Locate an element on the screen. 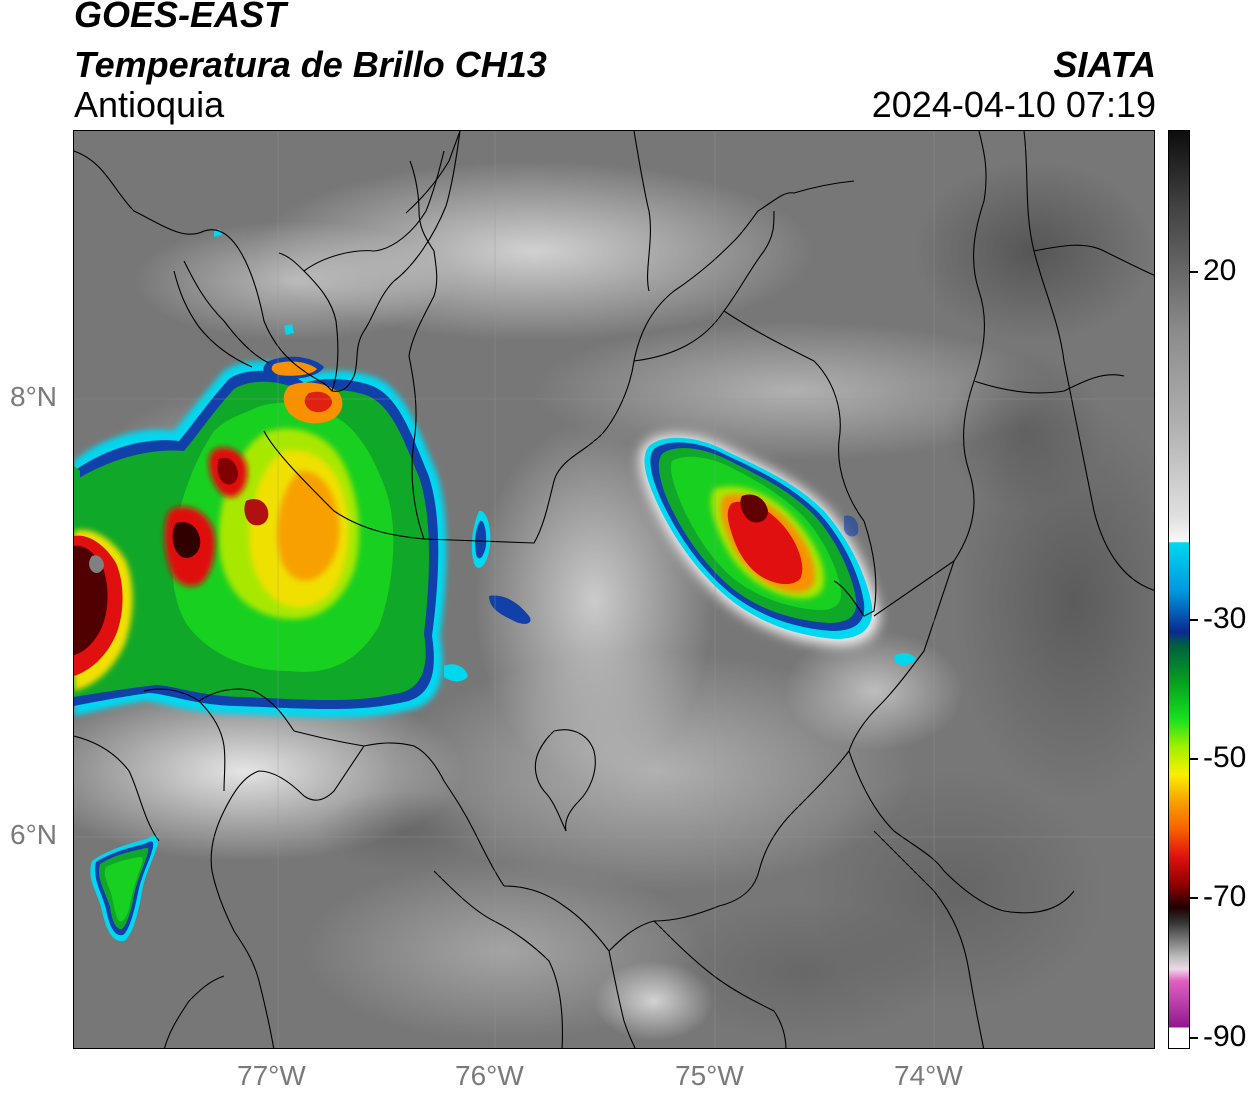 The height and width of the screenshot is (1099, 1252). colorbar-tick-label: -70 is located at coordinates (1225, 896).